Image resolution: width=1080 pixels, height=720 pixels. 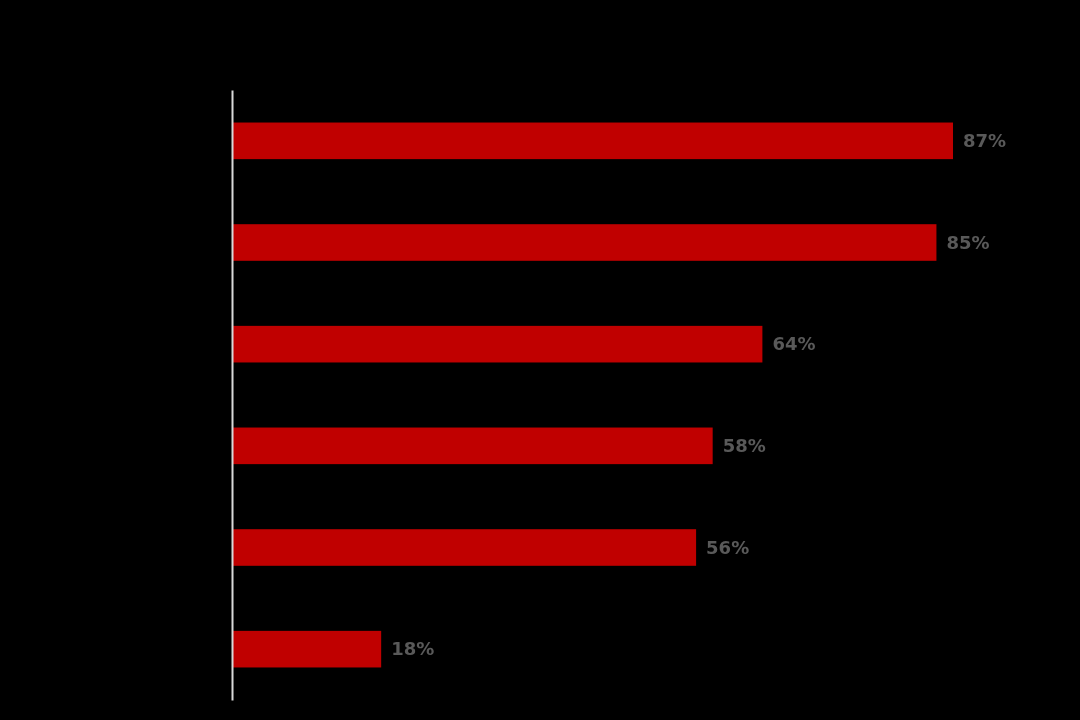 I want to click on data-label: 87%, so click(x=985, y=141).